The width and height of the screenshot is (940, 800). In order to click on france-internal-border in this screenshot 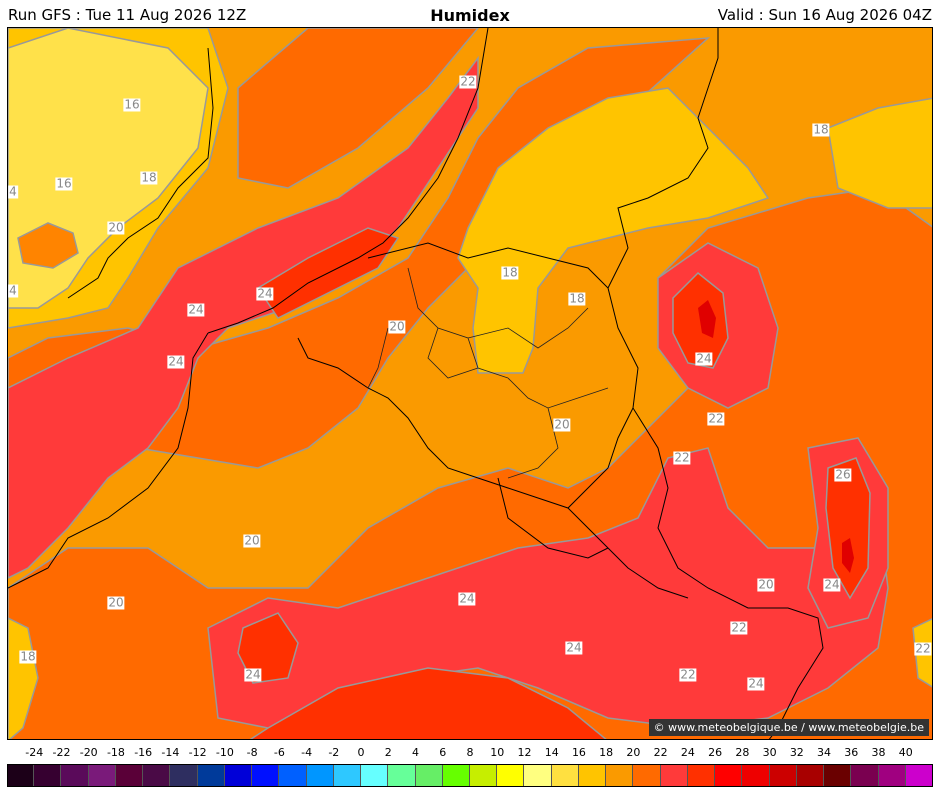, I will do `click(553, 518)`.